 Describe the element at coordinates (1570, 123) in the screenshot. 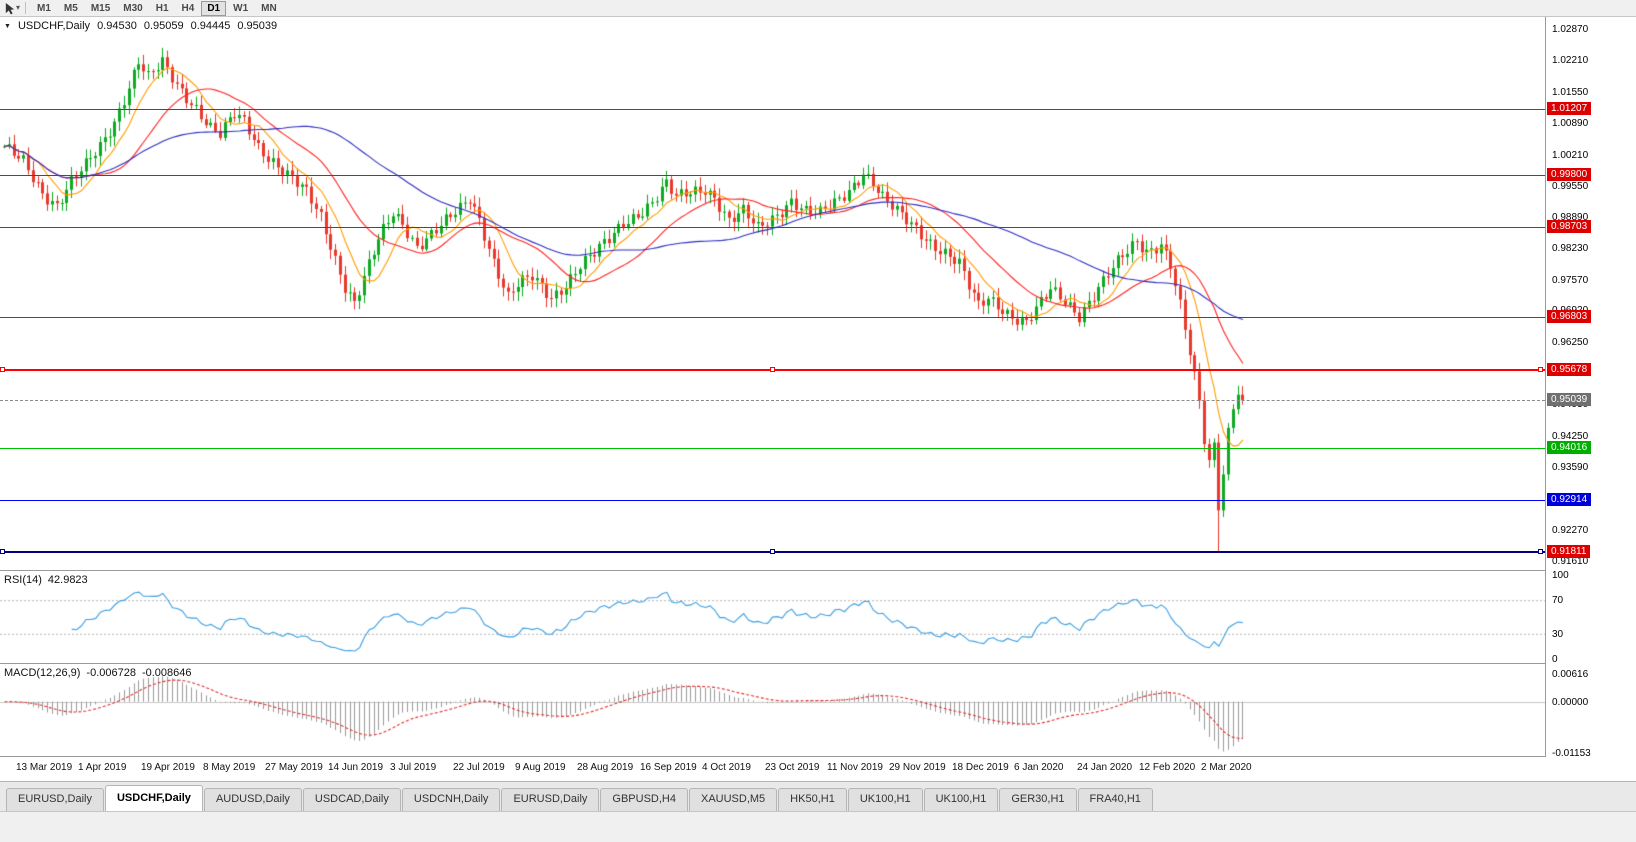

I see `price-axis-label: 1.00890` at that location.